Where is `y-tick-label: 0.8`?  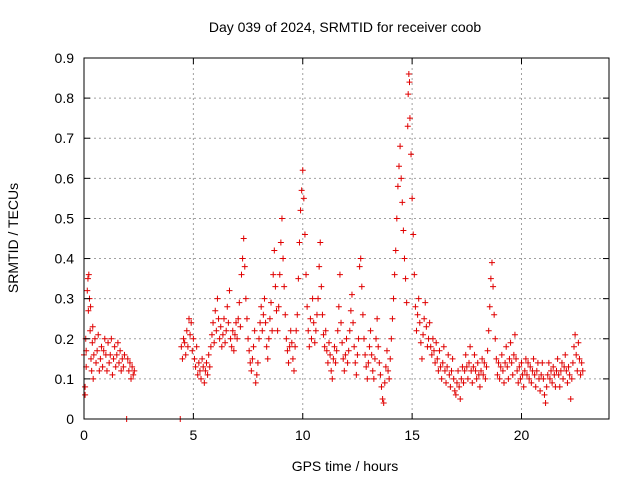
y-tick-label: 0.8 is located at coordinates (65, 98).